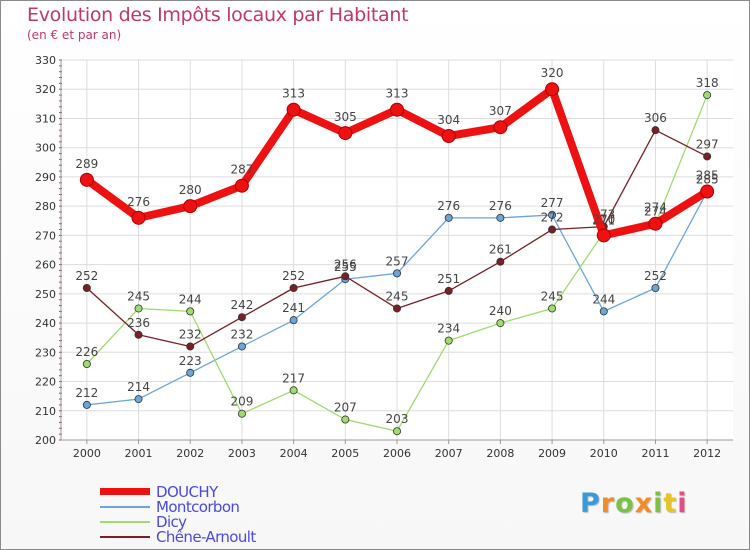 This screenshot has width=750, height=550. I want to click on x-tick-label: 2009, so click(552, 453).